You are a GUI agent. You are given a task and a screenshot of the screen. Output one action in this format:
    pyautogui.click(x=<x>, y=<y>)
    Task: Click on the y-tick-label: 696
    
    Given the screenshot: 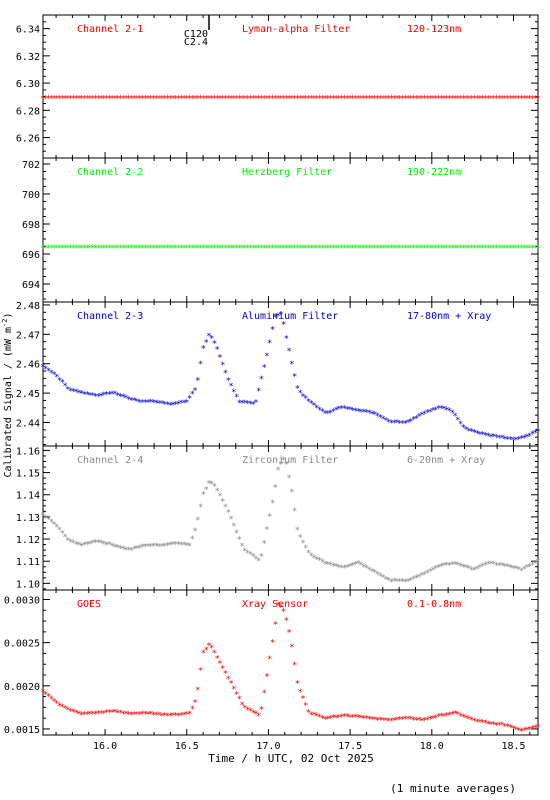 What is the action you would take?
    pyautogui.click(x=31, y=255)
    